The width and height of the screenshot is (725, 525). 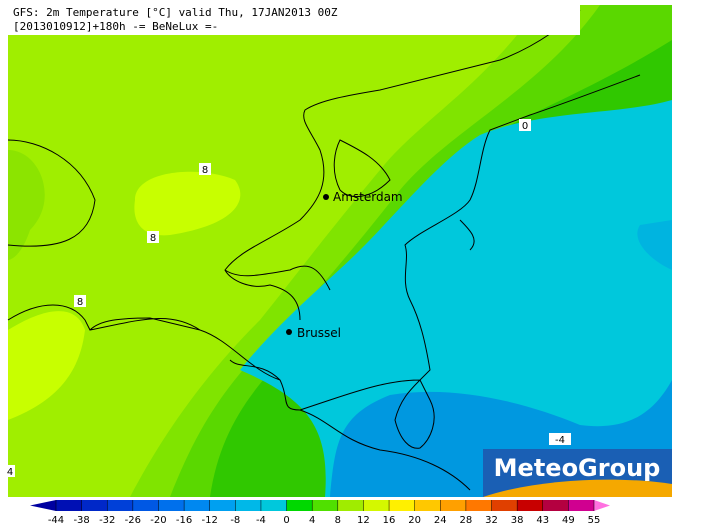 I want to click on colorbar-tick-label: 38, so click(x=517, y=520).